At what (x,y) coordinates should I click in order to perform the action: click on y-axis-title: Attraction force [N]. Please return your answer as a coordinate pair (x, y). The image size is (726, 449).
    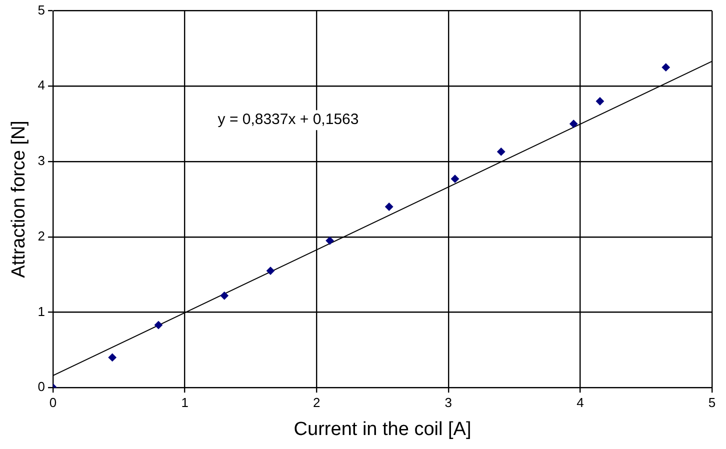
    Looking at the image, I should click on (19, 199).